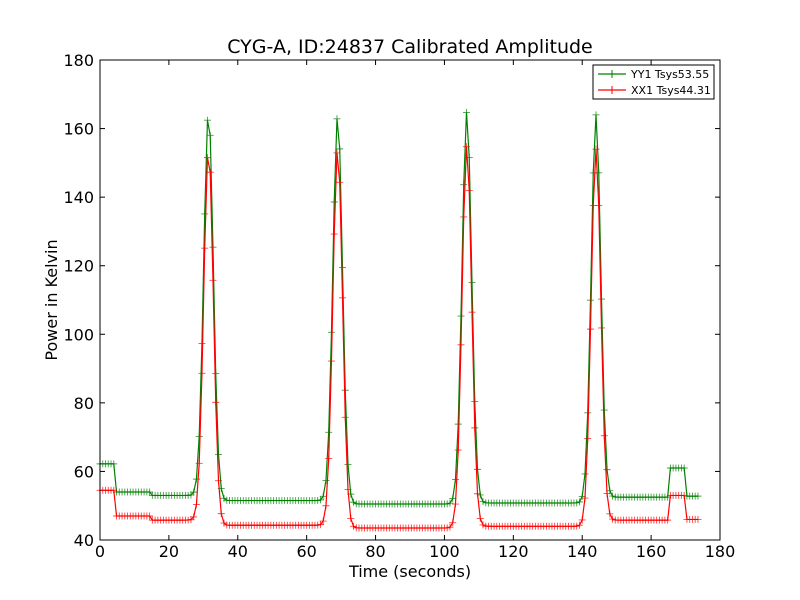 The image size is (800, 600). I want to click on y-axis-label: Power in Kelvin, so click(51, 299).